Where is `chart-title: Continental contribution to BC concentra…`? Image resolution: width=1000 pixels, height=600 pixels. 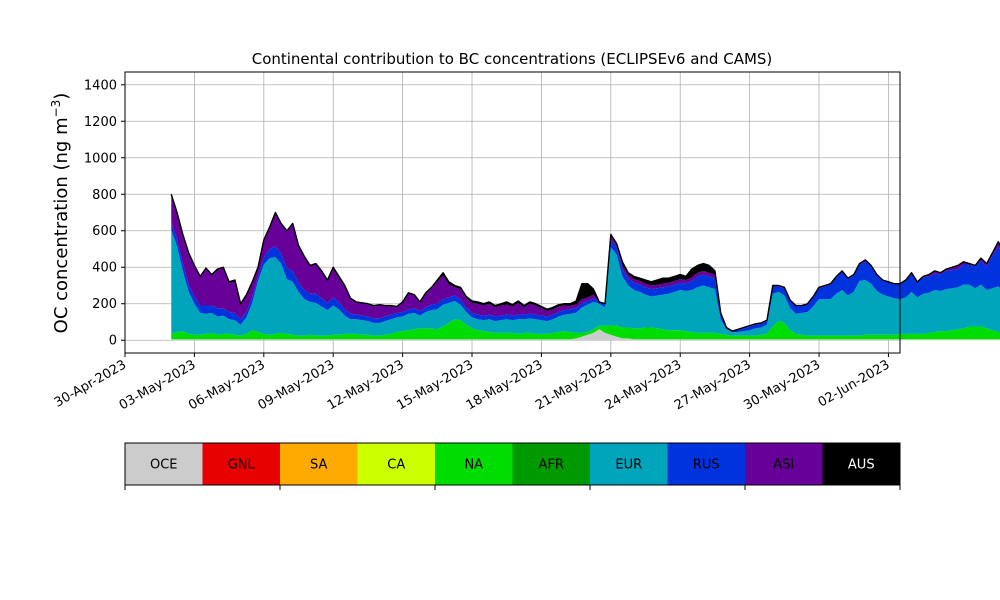
chart-title: Continental contribution to BC concentra… is located at coordinates (512, 59).